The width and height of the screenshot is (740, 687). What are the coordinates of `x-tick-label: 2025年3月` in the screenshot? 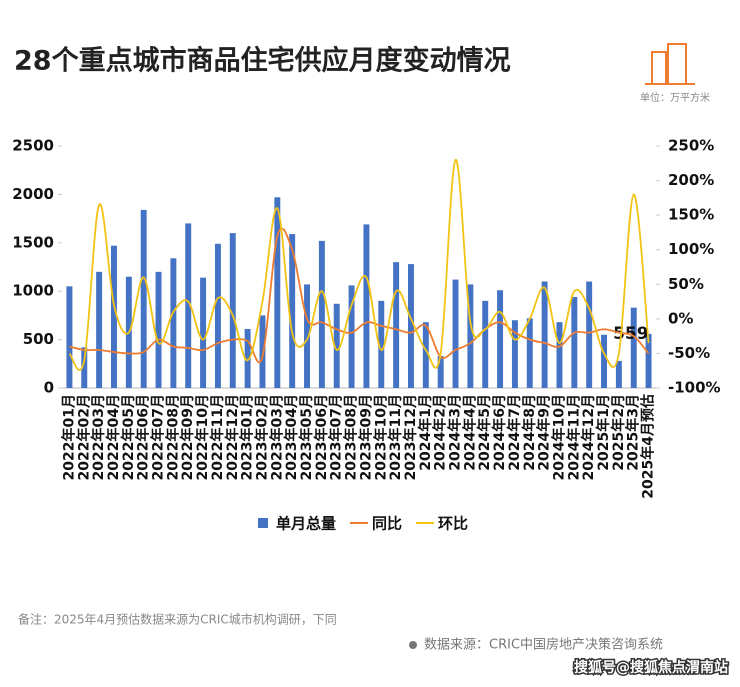 It's located at (633, 432).